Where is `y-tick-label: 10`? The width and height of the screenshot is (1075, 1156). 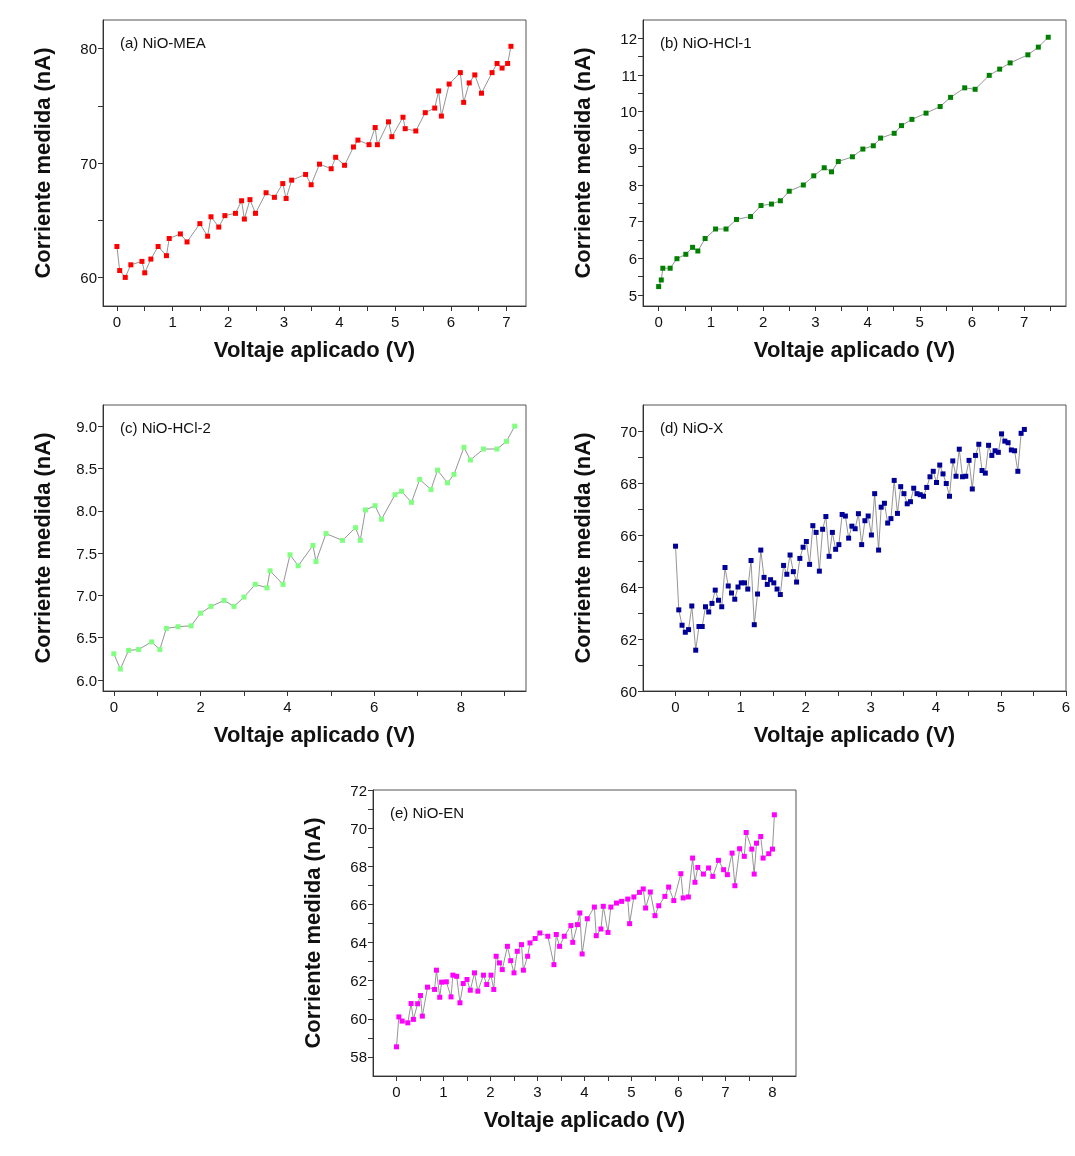
y-tick-label: 10 is located at coordinates (628, 112).